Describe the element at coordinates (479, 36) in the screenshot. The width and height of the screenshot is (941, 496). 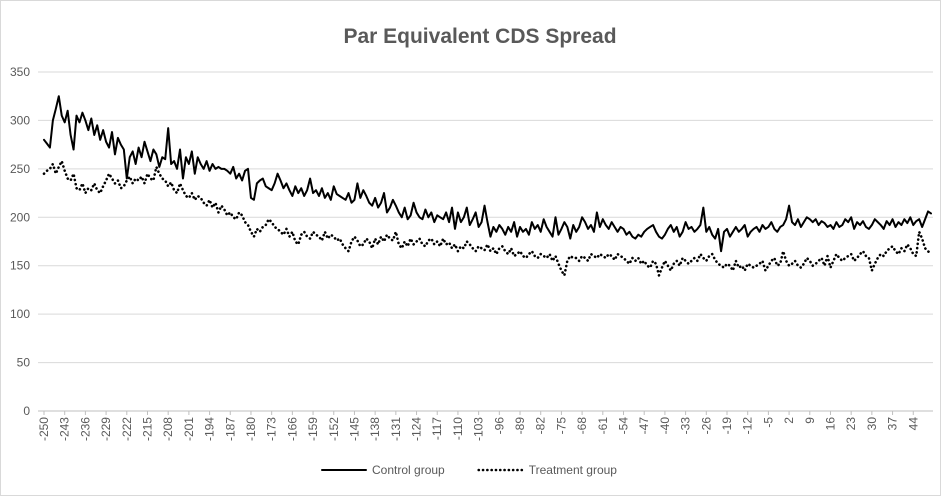
I see `chart-title: Par Equivalent CDS Spread` at that location.